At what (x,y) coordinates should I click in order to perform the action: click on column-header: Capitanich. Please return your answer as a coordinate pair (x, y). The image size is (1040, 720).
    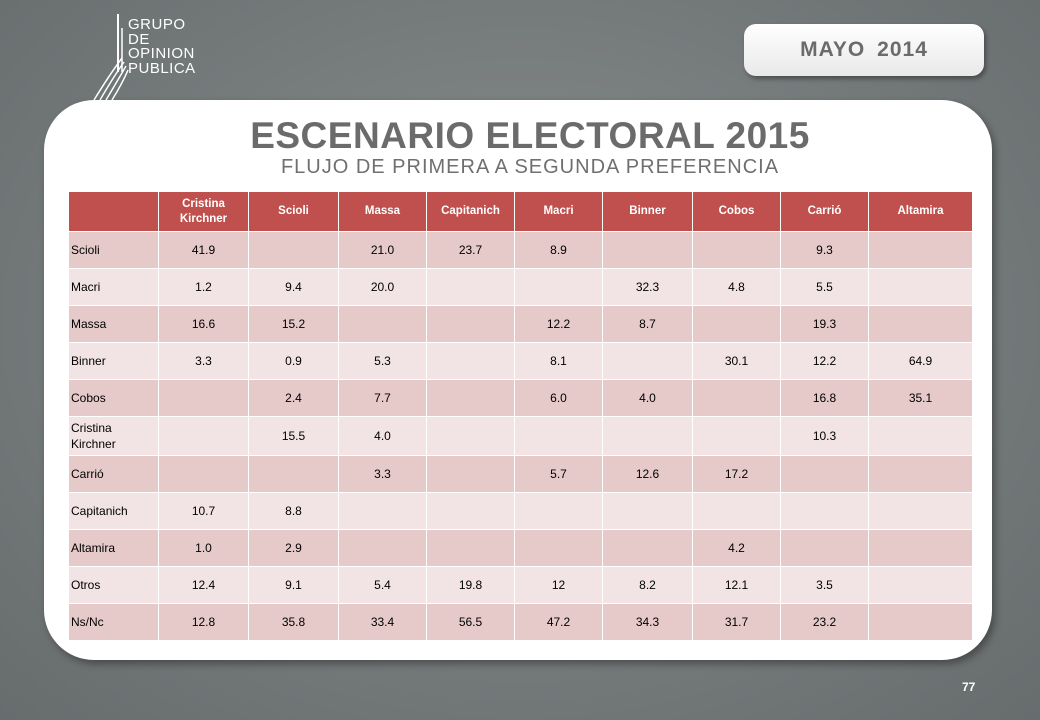
    Looking at the image, I should click on (470, 211).